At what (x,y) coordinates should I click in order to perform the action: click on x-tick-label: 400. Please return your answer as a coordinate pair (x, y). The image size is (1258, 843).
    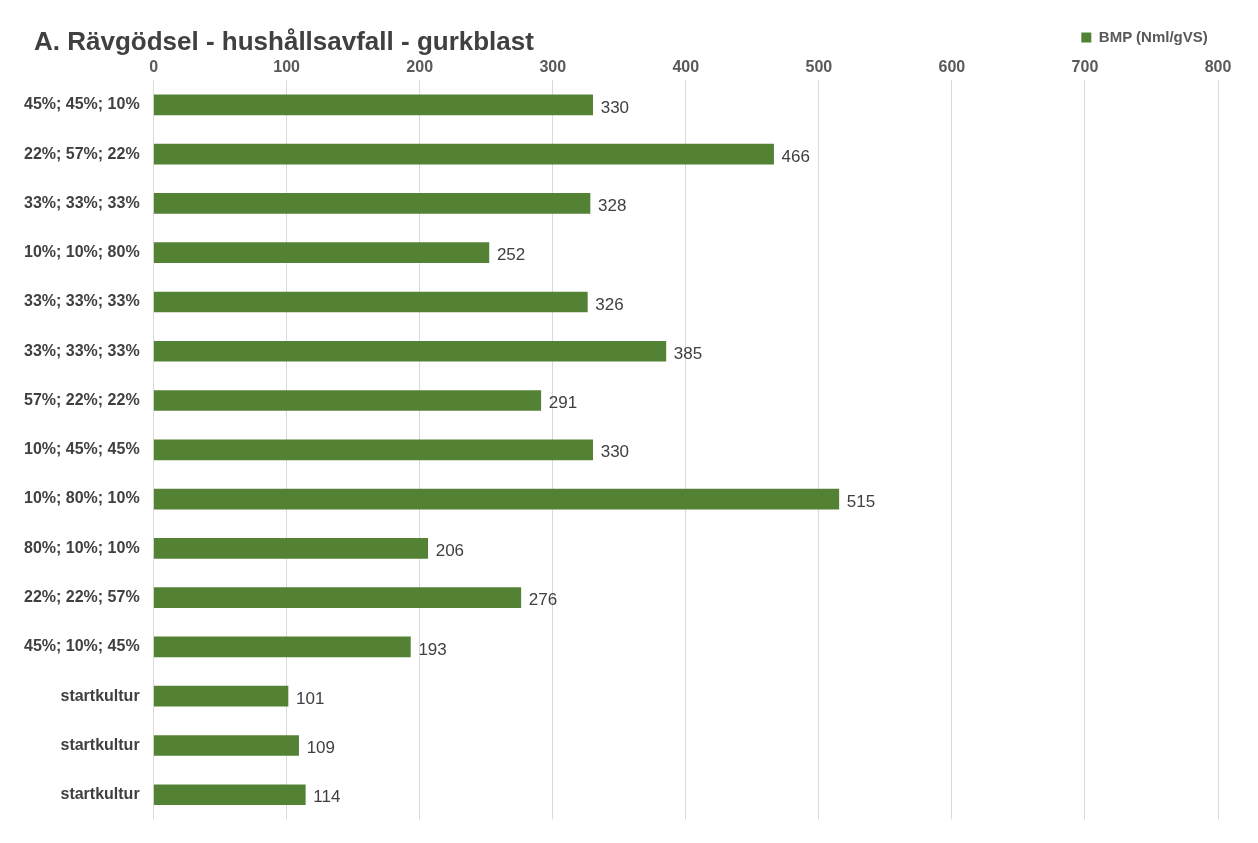
    Looking at the image, I should click on (686, 67).